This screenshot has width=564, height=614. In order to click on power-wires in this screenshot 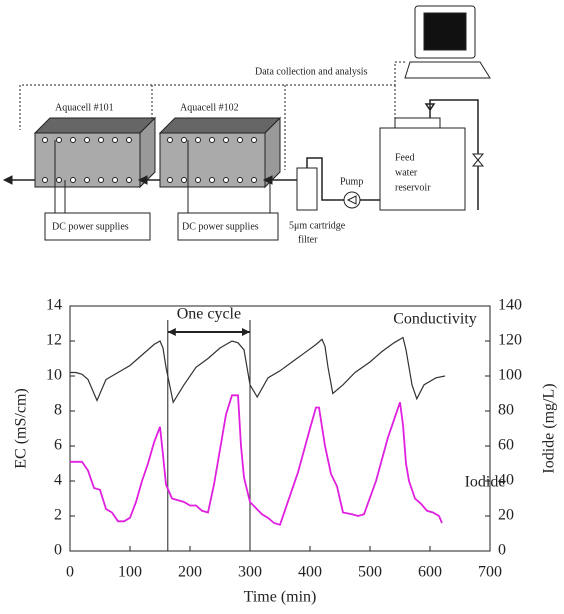, I will do `click(162, 176)`.